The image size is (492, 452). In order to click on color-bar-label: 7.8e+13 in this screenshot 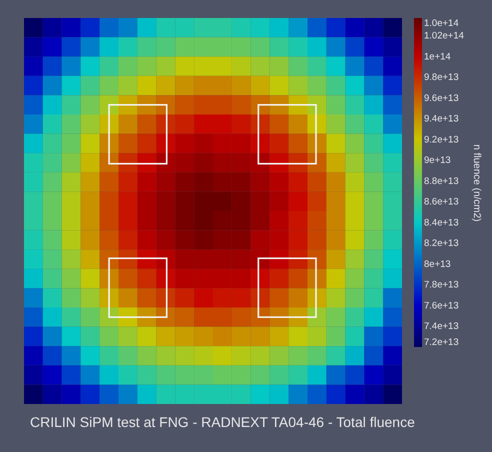, I will do `click(441, 285)`.